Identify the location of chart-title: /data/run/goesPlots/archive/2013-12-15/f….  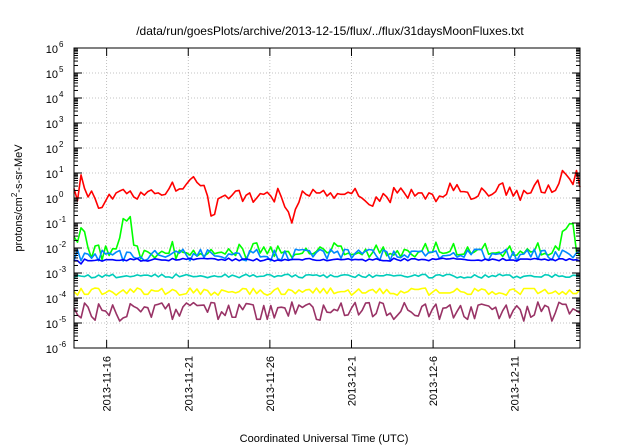
(330, 31).